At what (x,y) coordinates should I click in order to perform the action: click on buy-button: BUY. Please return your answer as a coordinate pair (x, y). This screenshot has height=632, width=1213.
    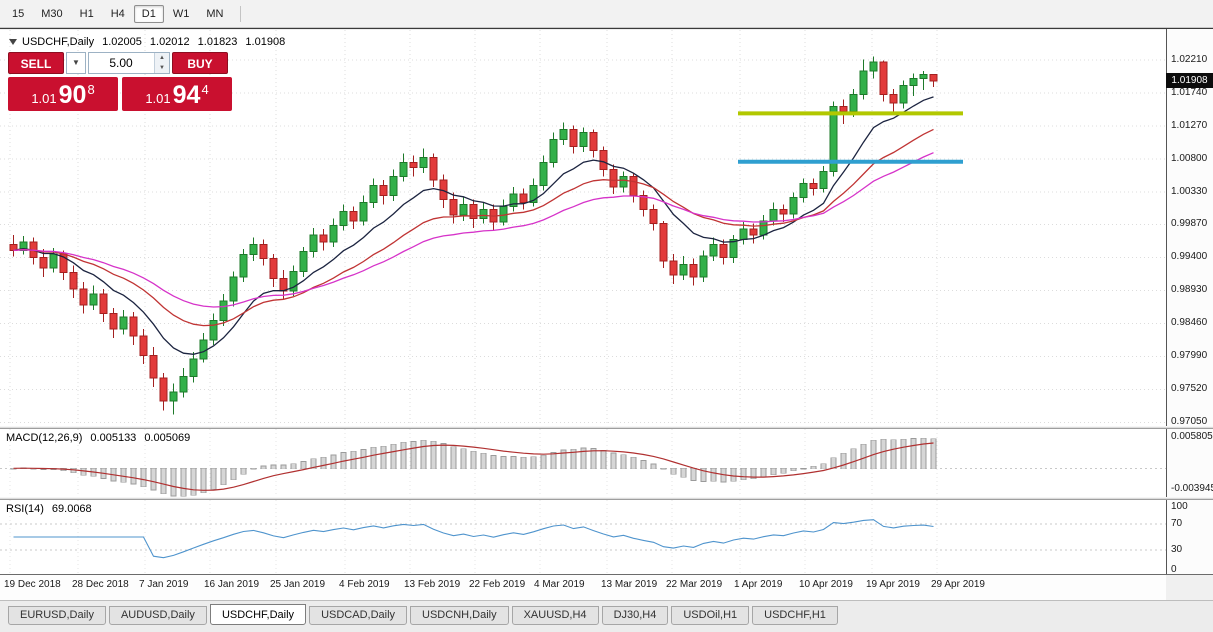
    Looking at the image, I should click on (200, 63).